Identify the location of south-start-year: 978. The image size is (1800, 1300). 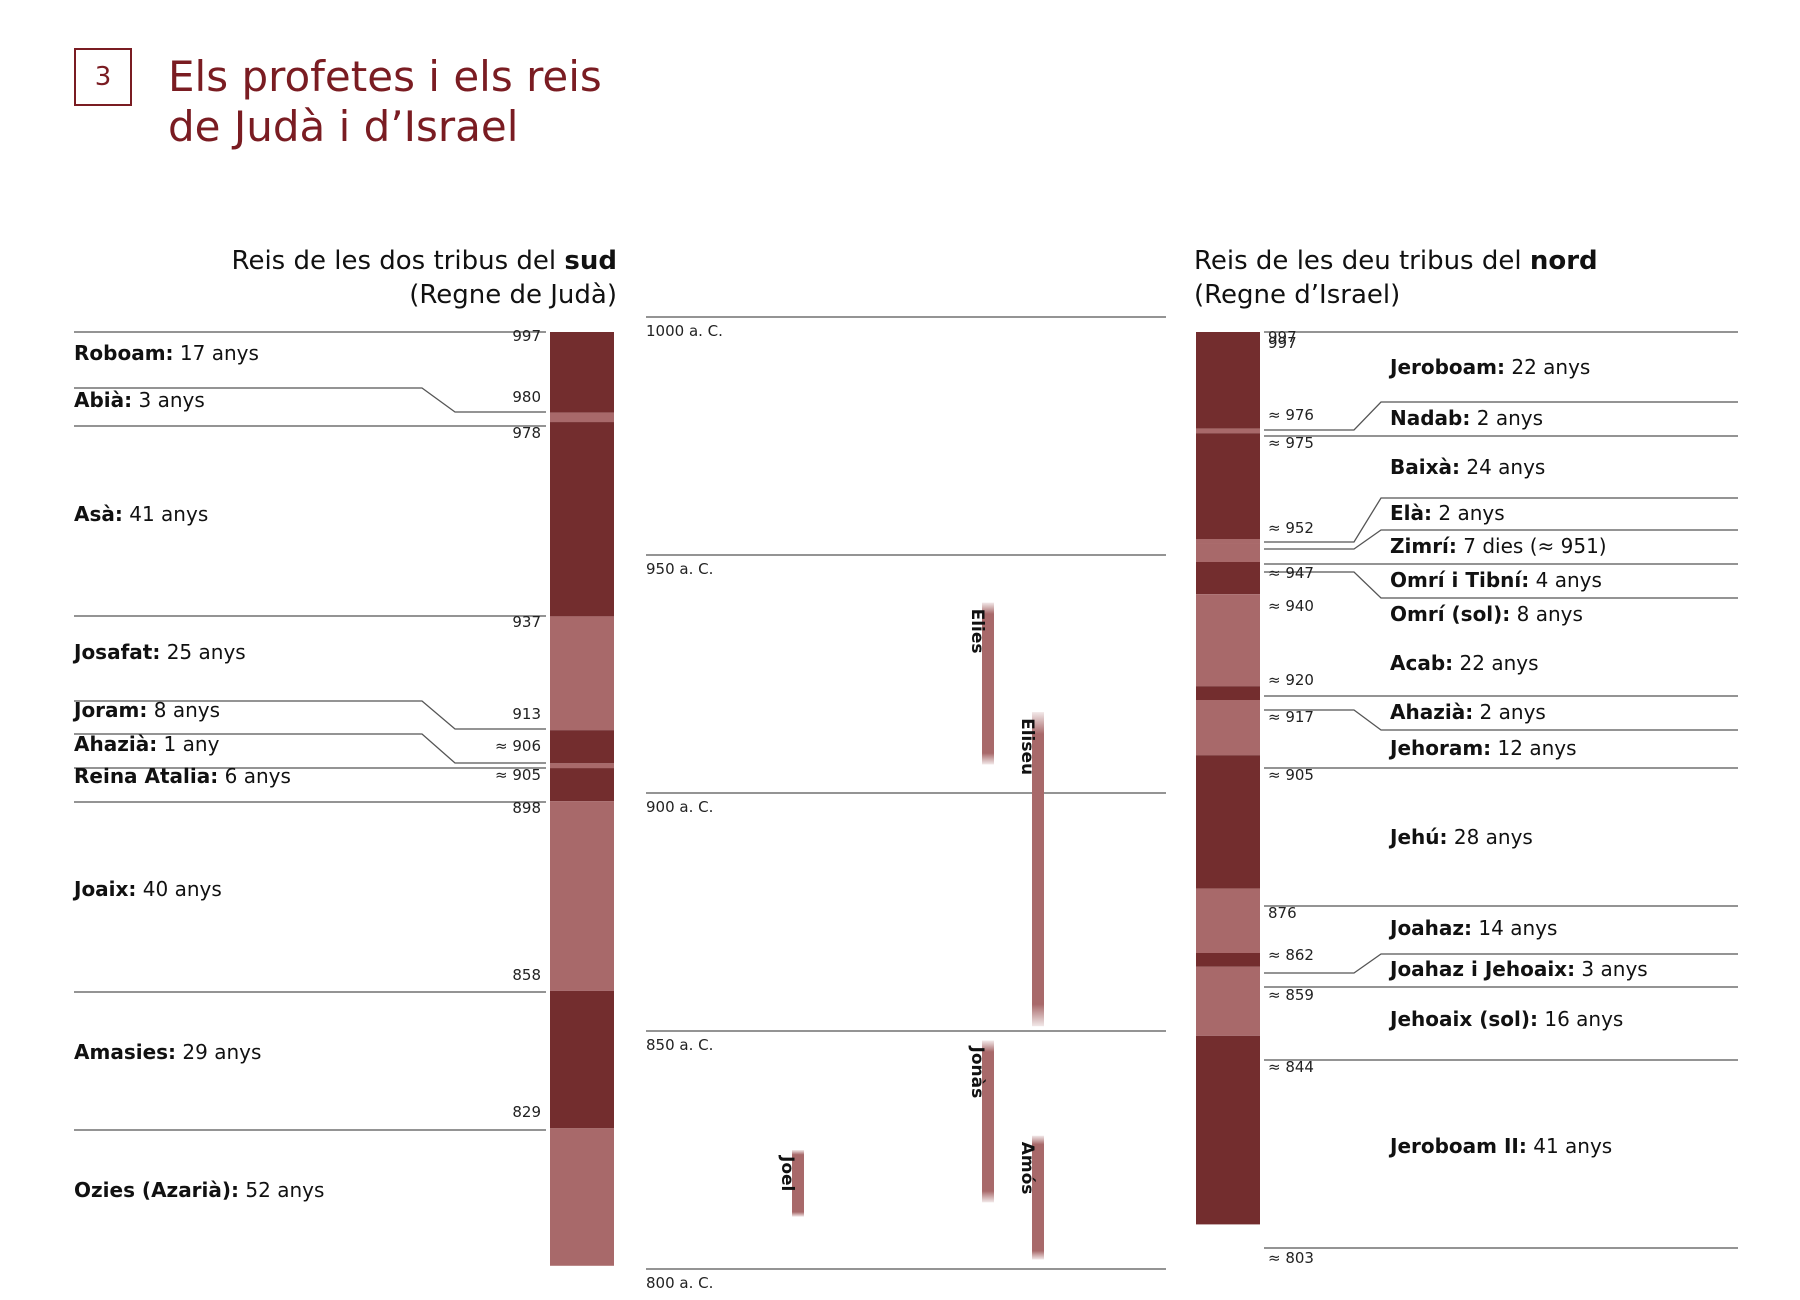
(526, 433).